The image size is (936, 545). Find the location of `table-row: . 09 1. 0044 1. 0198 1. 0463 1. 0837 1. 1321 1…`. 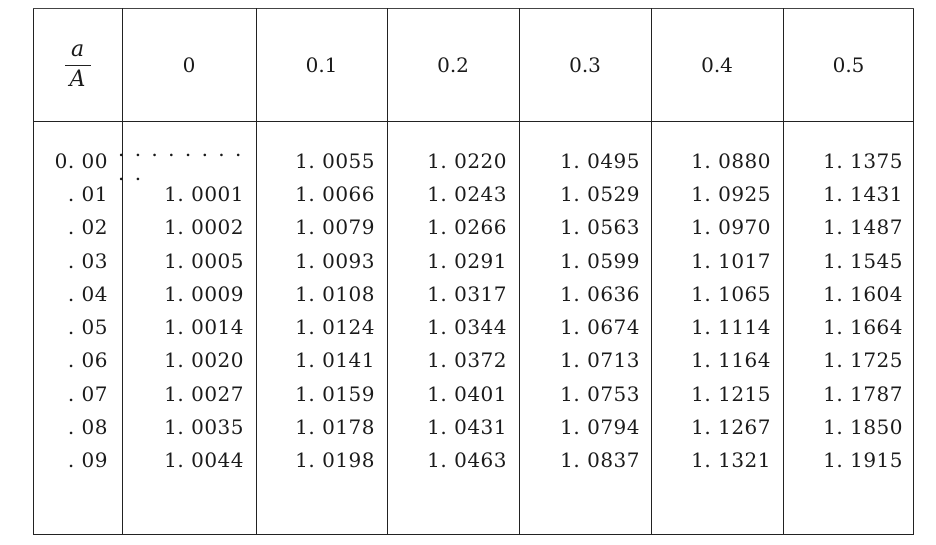

table-row: . 09 1. 0044 1. 0198 1. 0463 1. 0837 1. 1321 1… is located at coordinates (473, 460).